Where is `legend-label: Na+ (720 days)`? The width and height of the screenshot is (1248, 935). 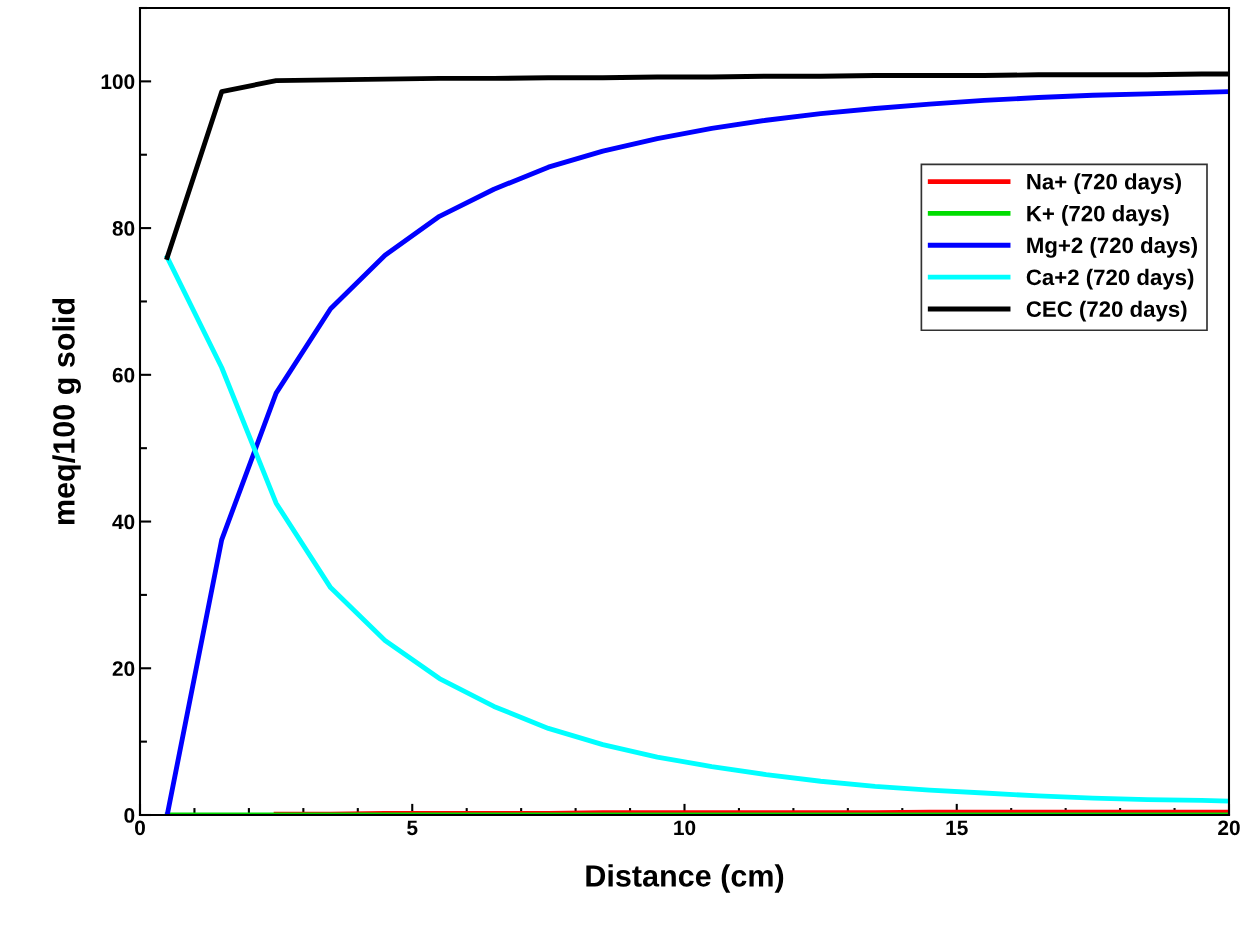
legend-label: Na+ (720 days) is located at coordinates (1104, 183).